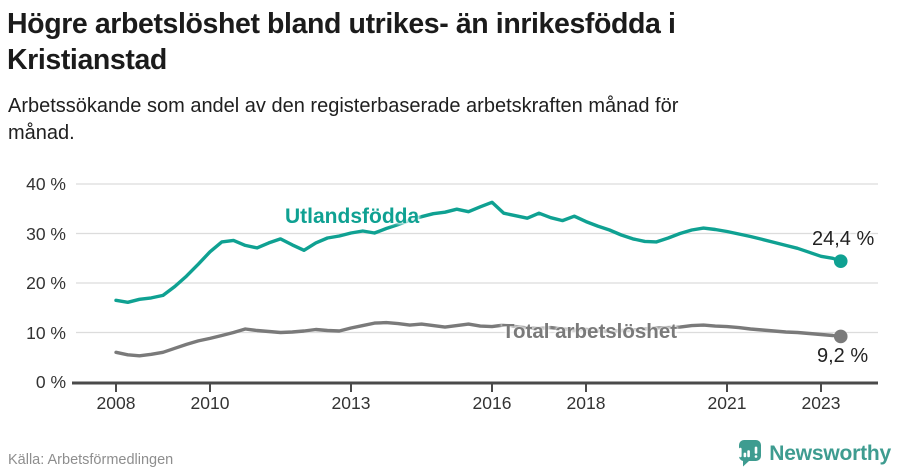 Image resolution: width=900 pixels, height=474 pixels. Describe the element at coordinates (840, 261) in the screenshot. I see `series-end-dot-utlandsfodda` at that location.